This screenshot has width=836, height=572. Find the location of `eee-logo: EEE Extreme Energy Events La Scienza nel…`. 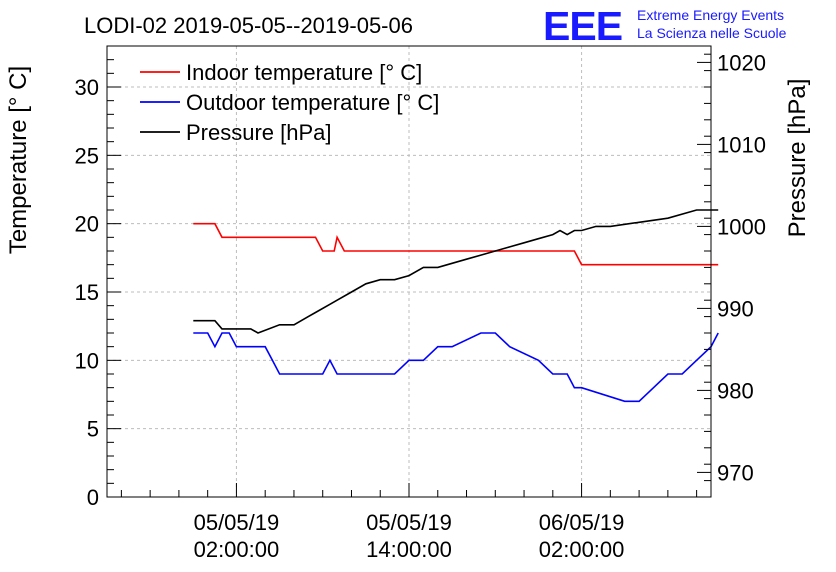

eee-logo: EEE Extreme Energy Events La Scienza nel… is located at coordinates (665, 26).